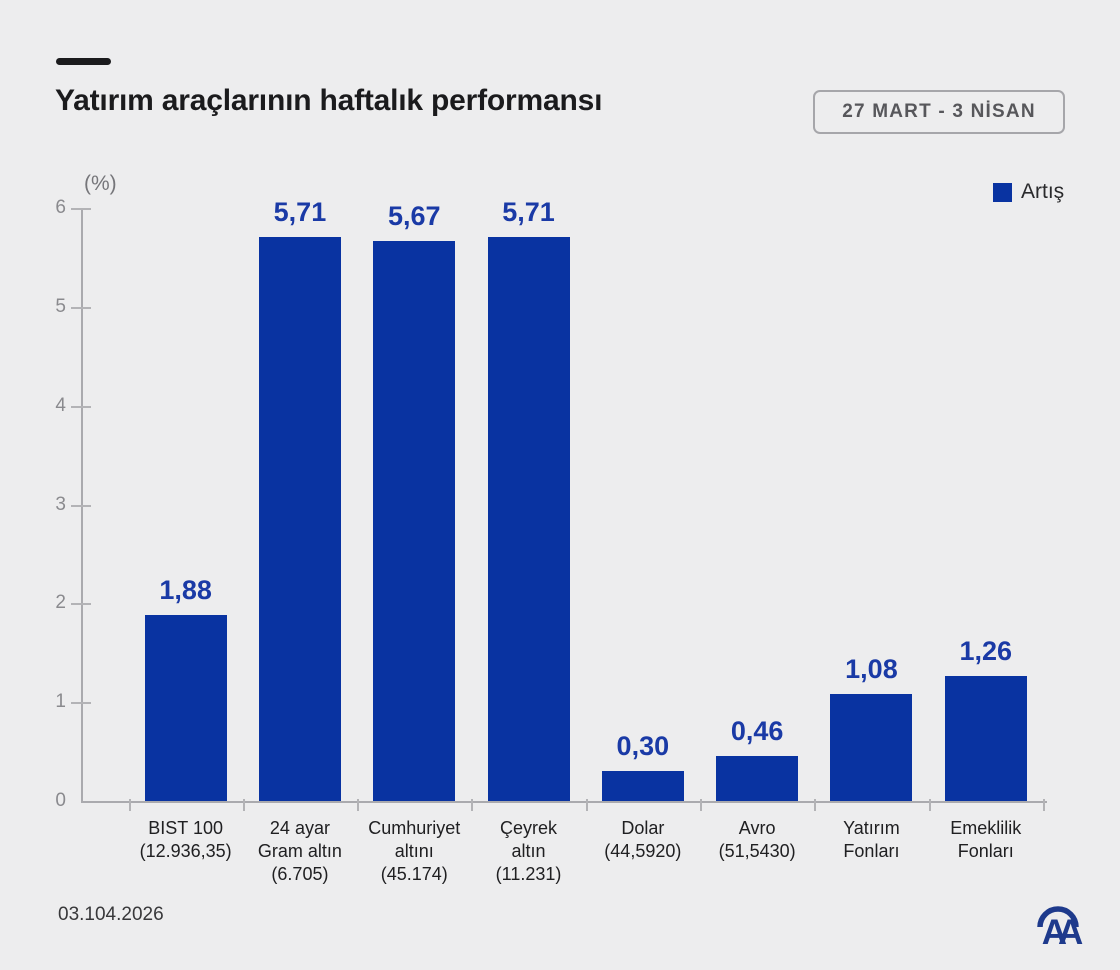 The height and width of the screenshot is (970, 1120). Describe the element at coordinates (1002, 192) in the screenshot. I see `legend-color-swatch` at that location.